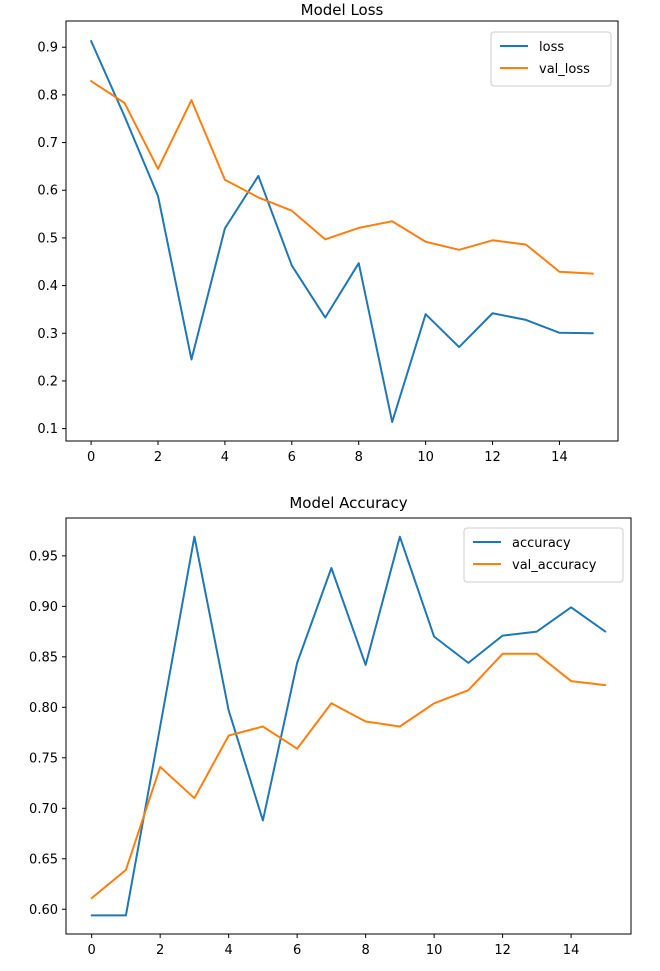 The height and width of the screenshot is (971, 660). Describe the element at coordinates (47, 286) in the screenshot. I see `y-tick-label: 0.4` at that location.